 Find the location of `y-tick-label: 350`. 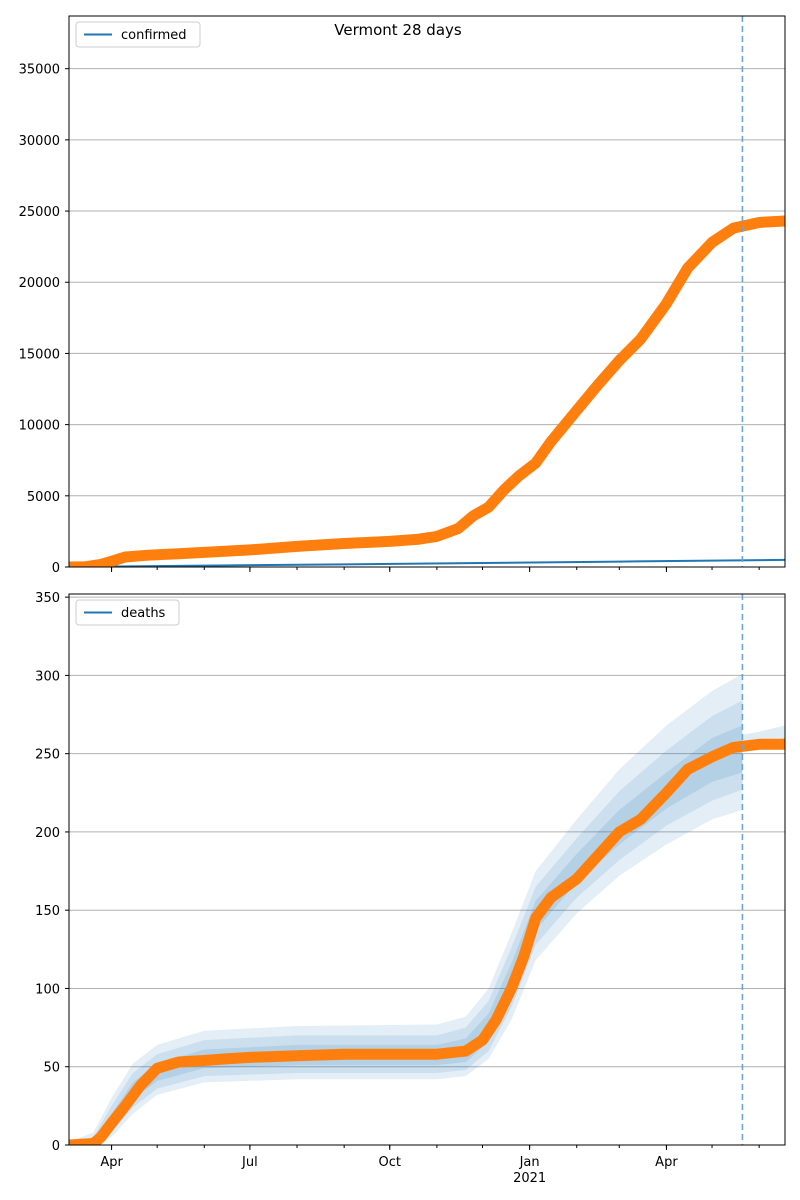

y-tick-label: 350 is located at coordinates (47, 598).